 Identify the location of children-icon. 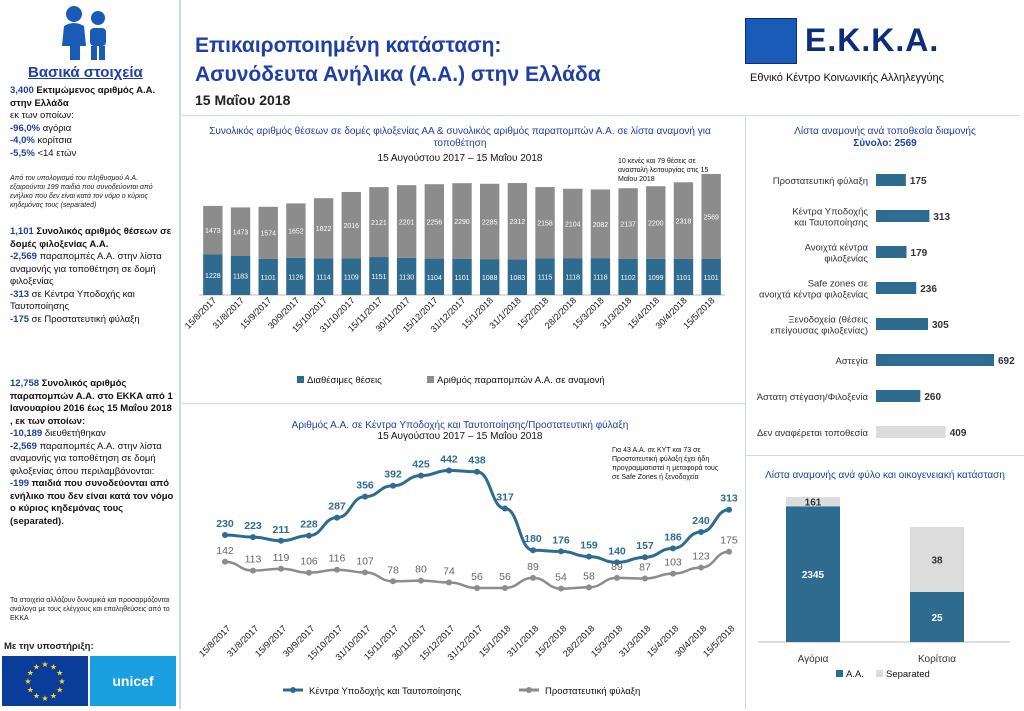
(84, 33).